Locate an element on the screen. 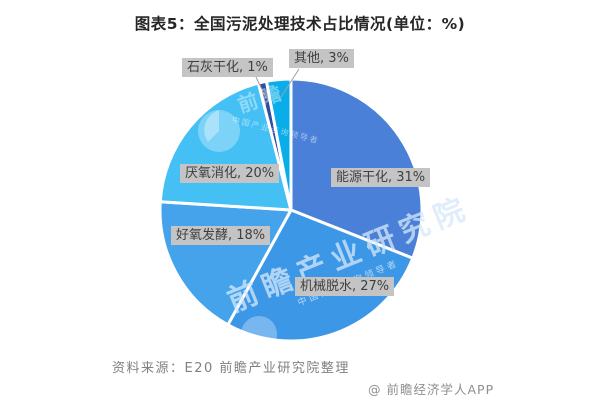 This screenshot has width=600, height=400. slice-label-lime-drying: 石灰干化, 1% is located at coordinates (227, 67).